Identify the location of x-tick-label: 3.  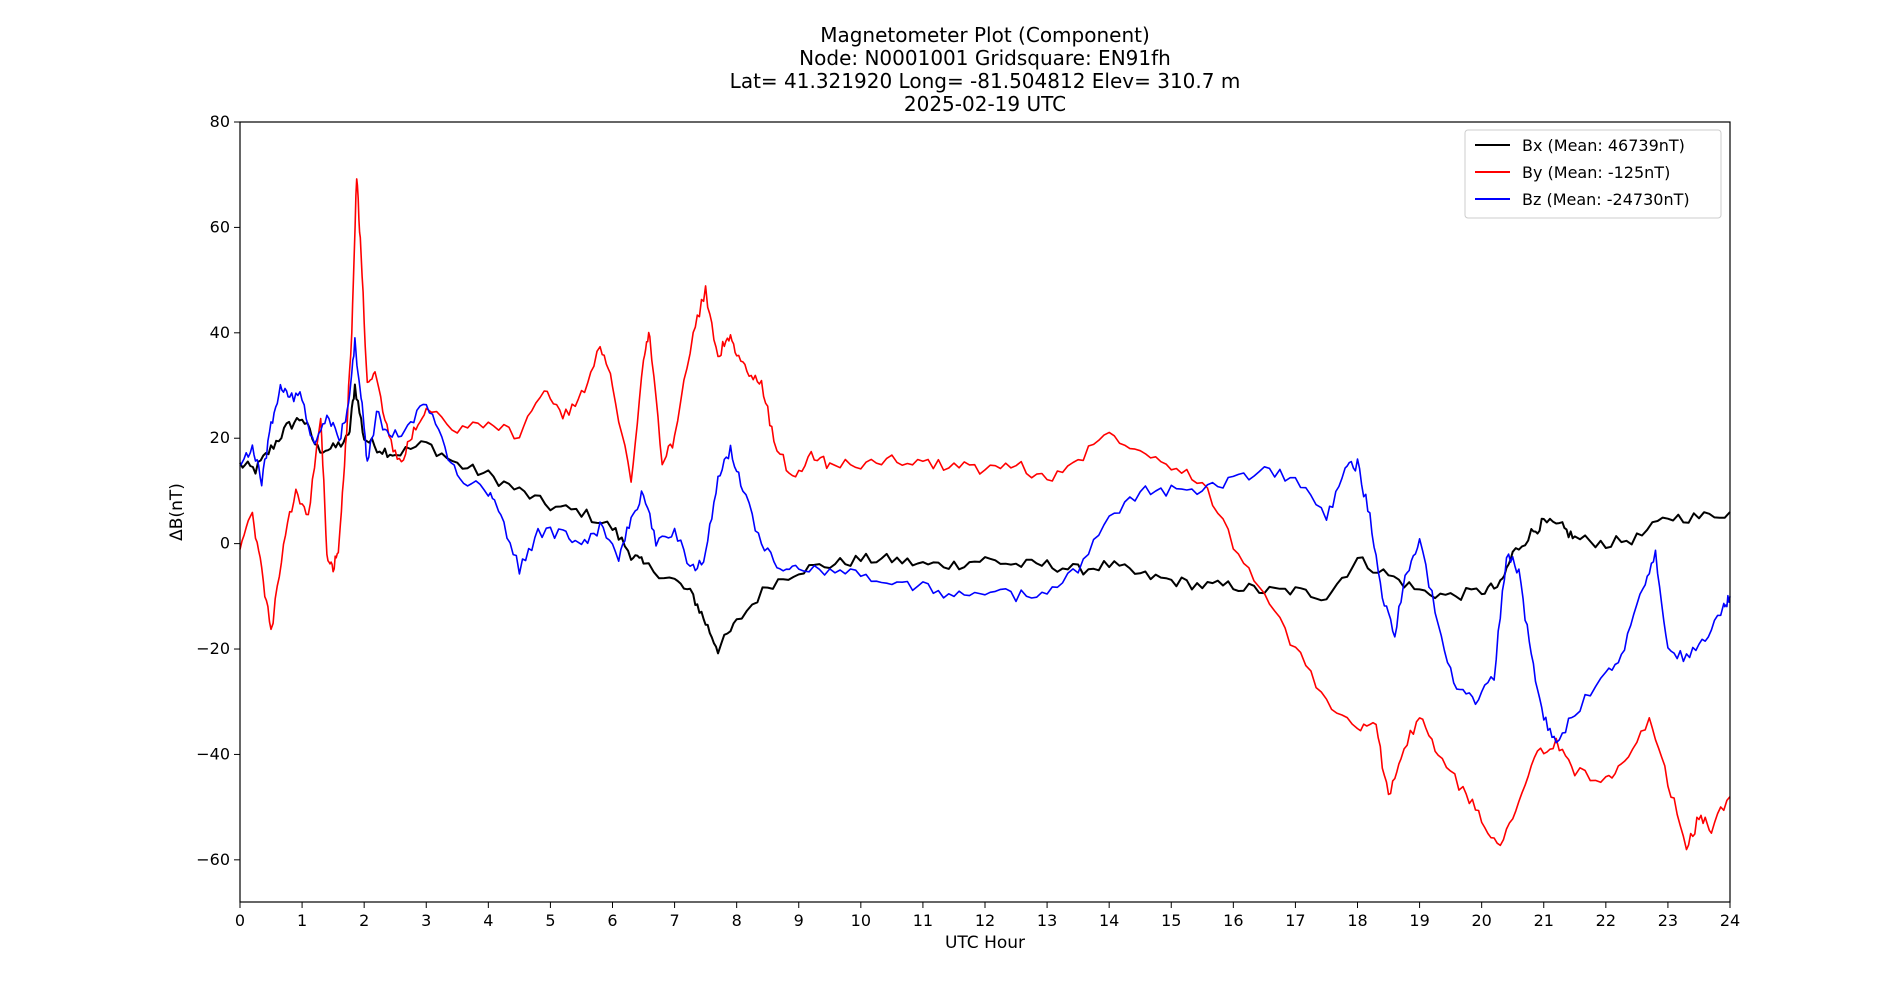
(426, 920).